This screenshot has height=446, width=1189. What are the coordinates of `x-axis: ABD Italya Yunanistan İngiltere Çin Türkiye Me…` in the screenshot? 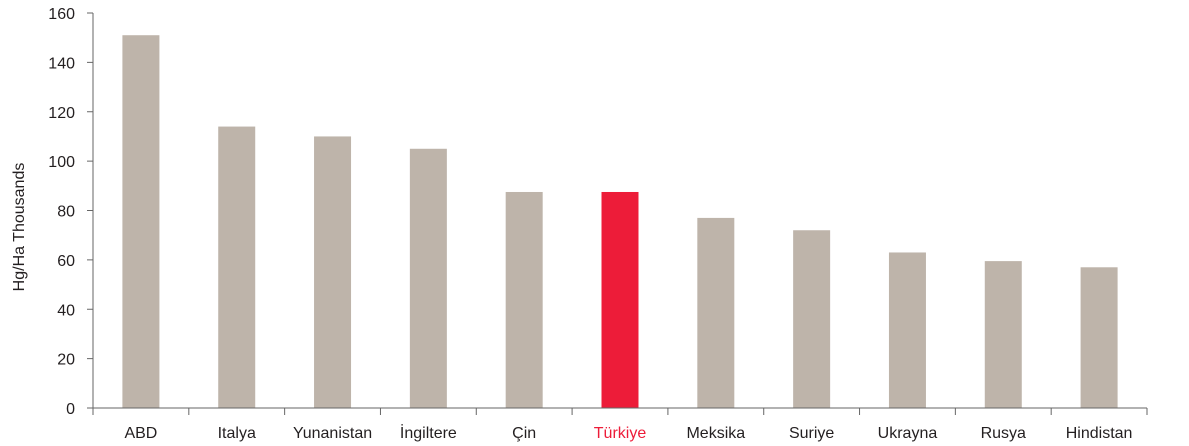 It's located at (620, 424).